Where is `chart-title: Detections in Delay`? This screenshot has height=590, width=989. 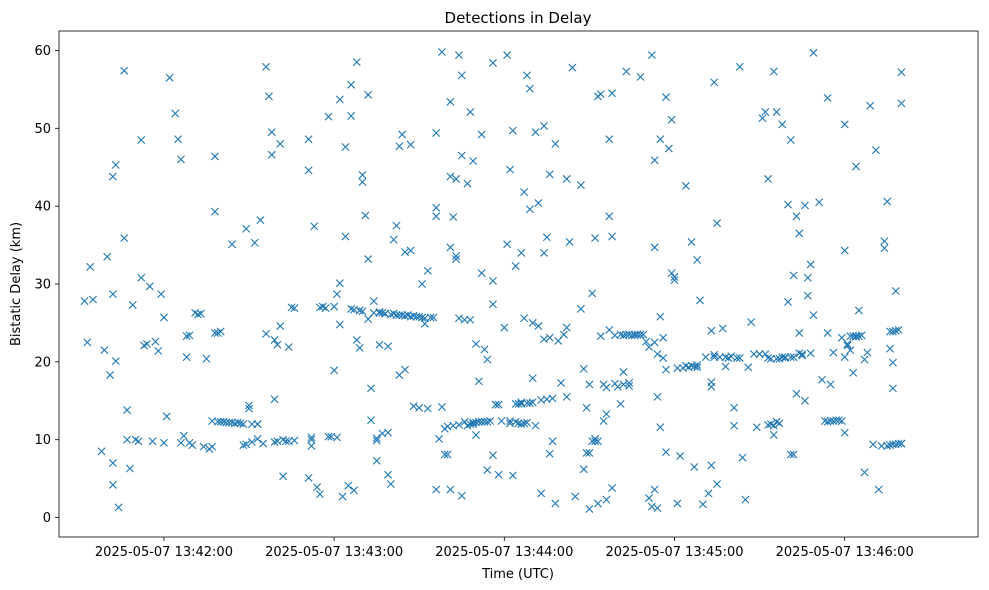
chart-title: Detections in Delay is located at coordinates (518, 18).